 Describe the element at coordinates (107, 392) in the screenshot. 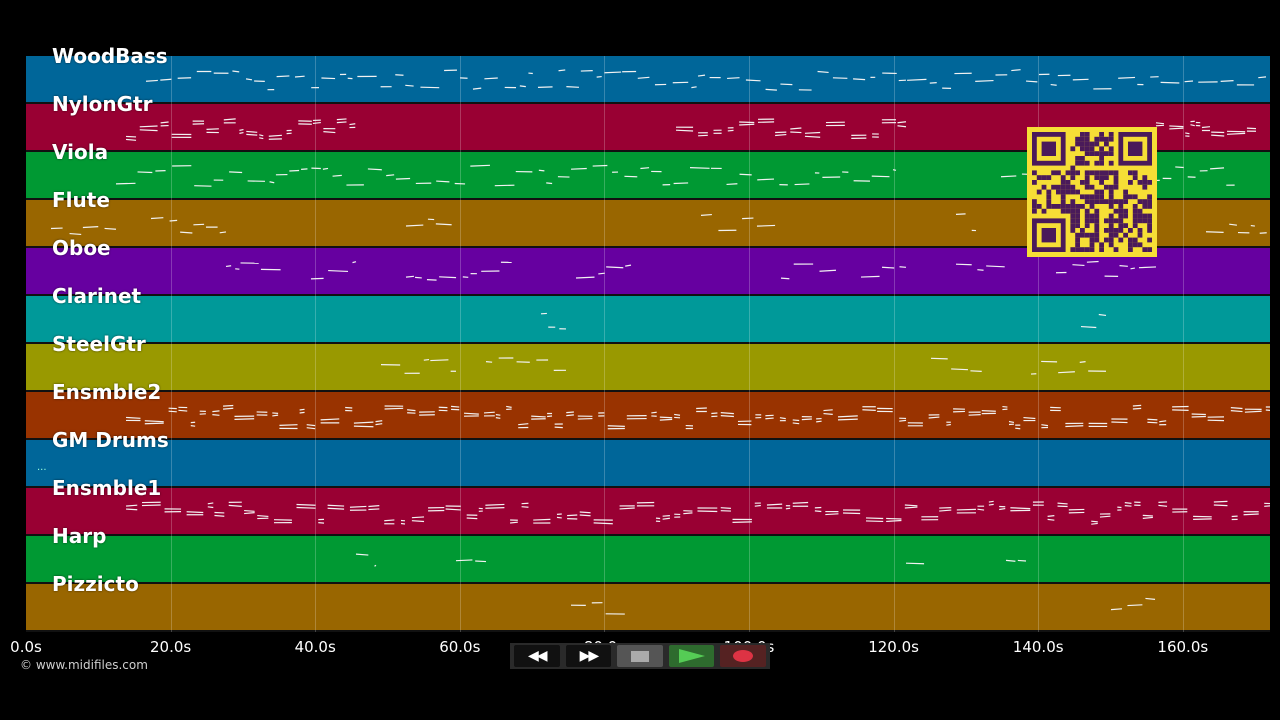

I see `track-name-label: Ensmble2` at that location.